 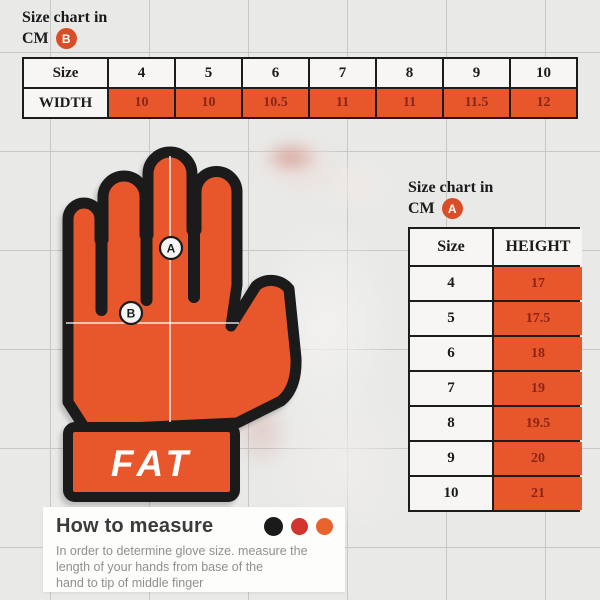 What do you see at coordinates (451, 318) in the screenshot?
I see `height-table-size-cell: 5` at bounding box center [451, 318].